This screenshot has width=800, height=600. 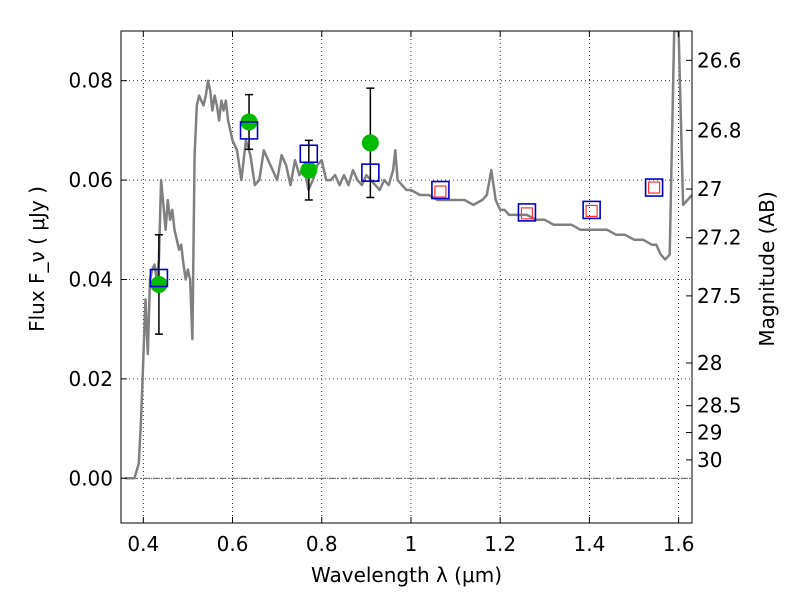 I want to click on y-axis-title: Flux F_ν ( μJy ), so click(x=37, y=259).